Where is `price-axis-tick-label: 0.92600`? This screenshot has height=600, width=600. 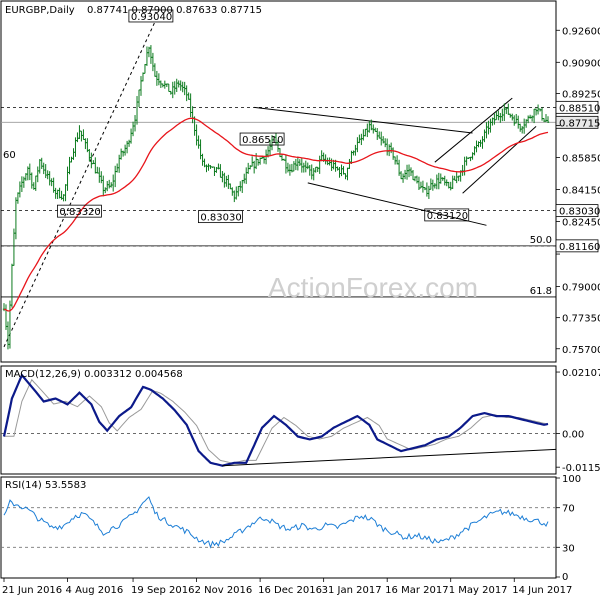
price-axis-tick-label: 0.92600 is located at coordinates (581, 31).